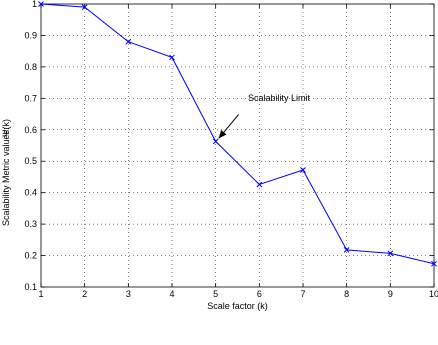 This screenshot has height=345, width=438. I want to click on annotation-label: Scalability Limit, so click(279, 98).